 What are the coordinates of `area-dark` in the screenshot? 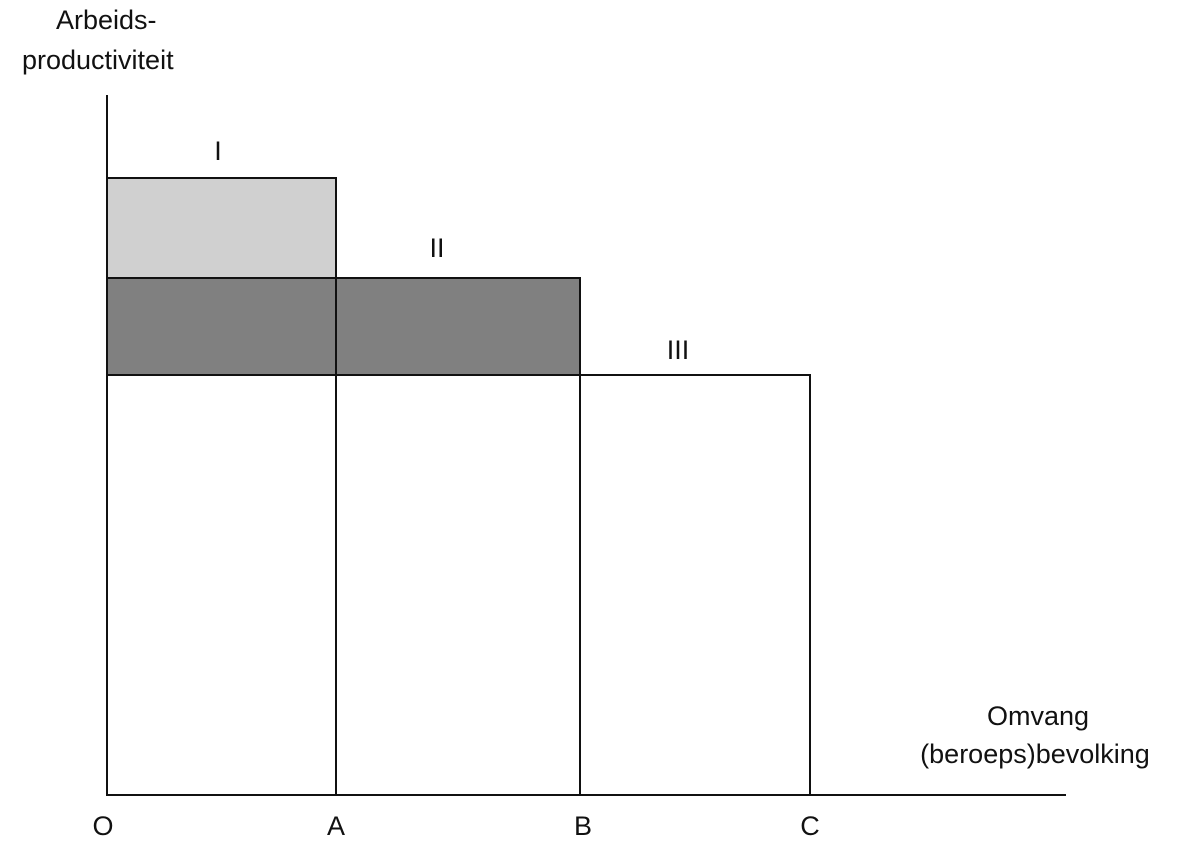 It's located at (343, 326).